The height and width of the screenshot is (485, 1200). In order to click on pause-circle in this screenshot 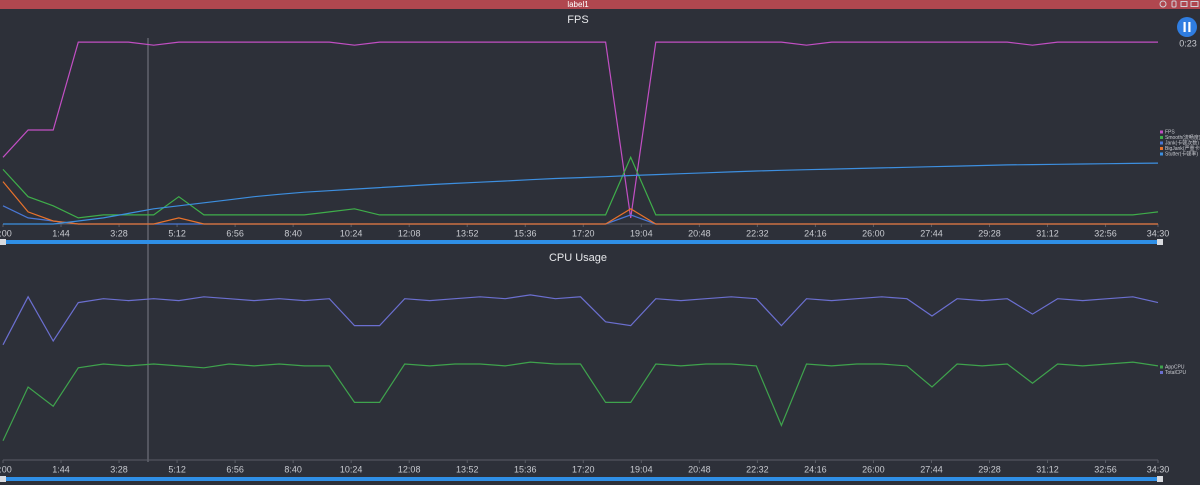, I will do `click(1187, 27)`.